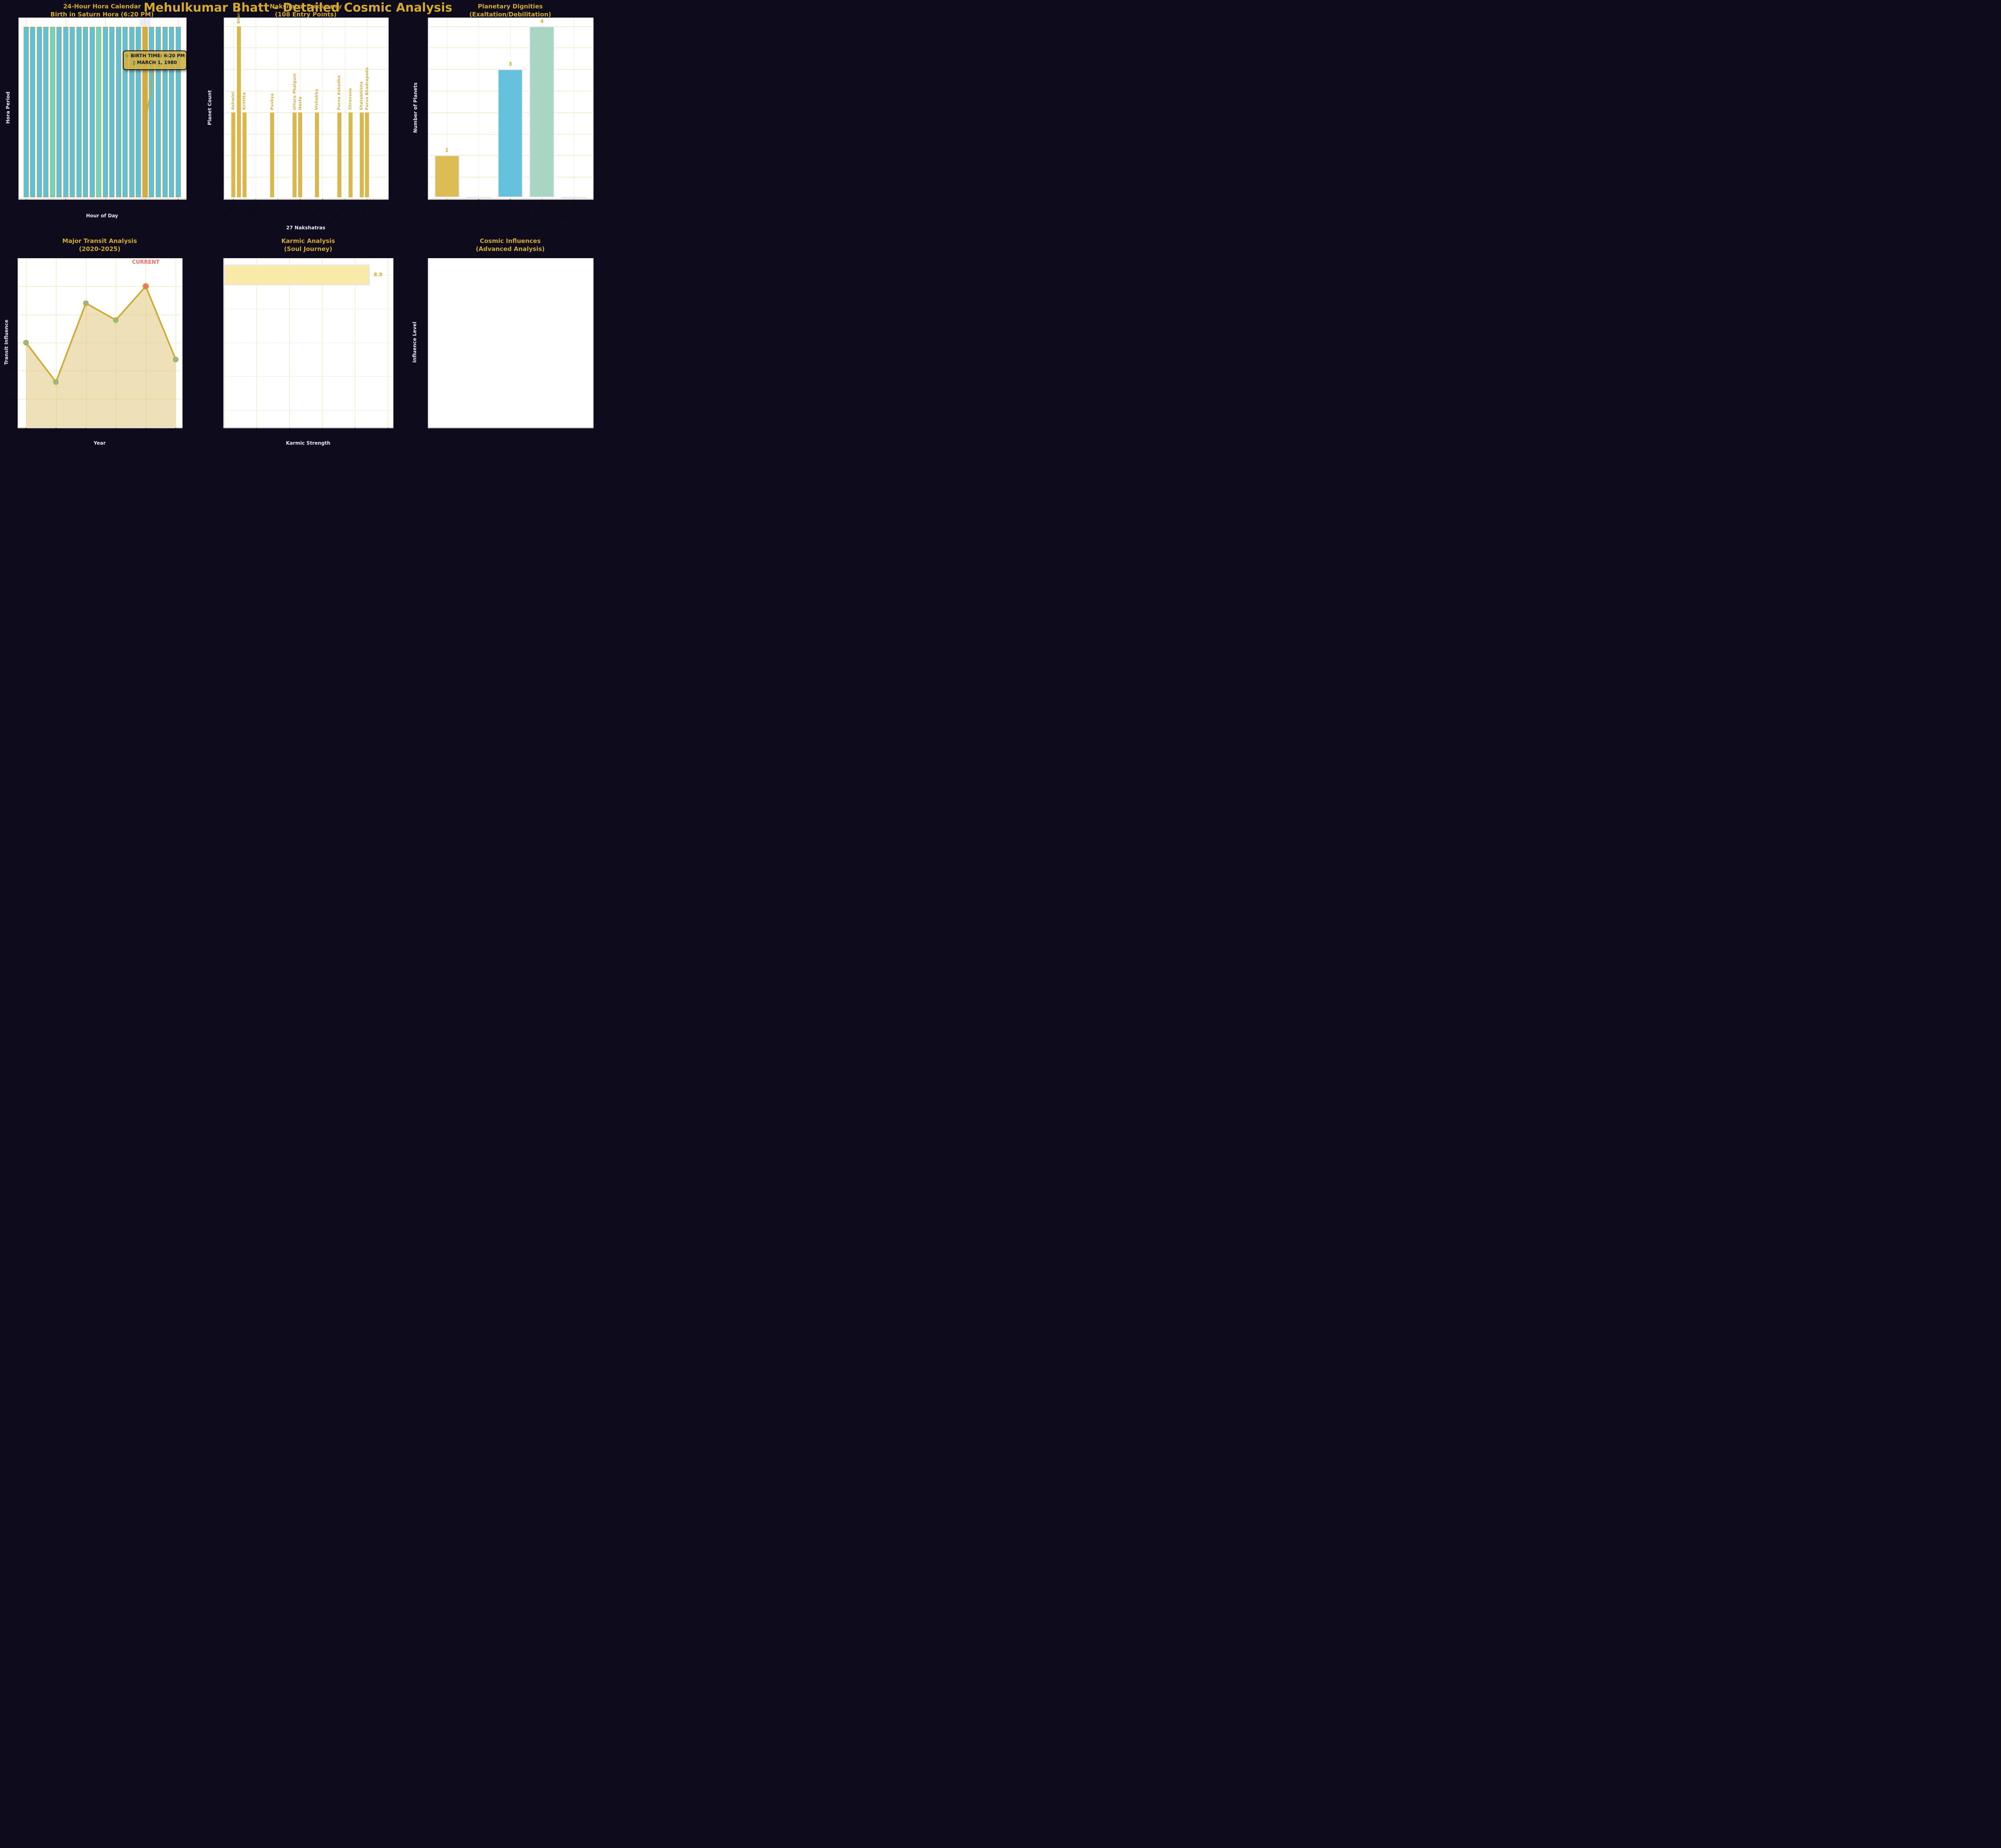 This screenshot has height=1848, width=2001. I want to click on tick-label: 9.0, so click(11, 258).